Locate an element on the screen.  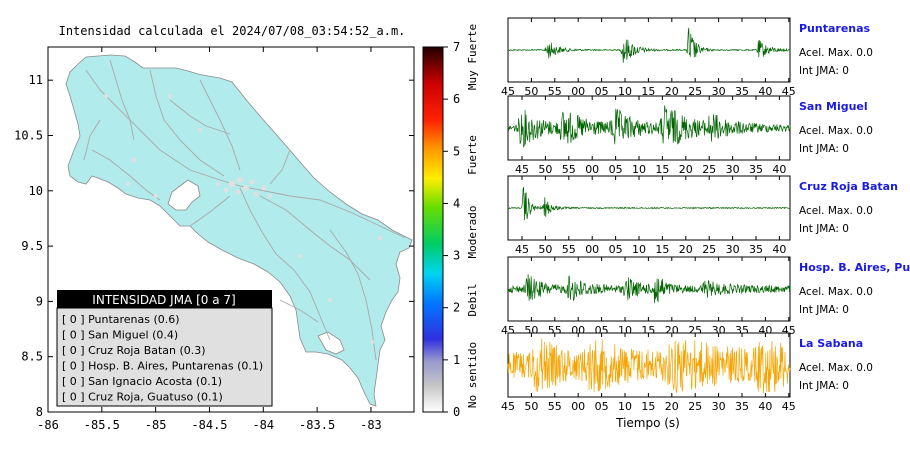
legend-title-bar is located at coordinates (164, 299).